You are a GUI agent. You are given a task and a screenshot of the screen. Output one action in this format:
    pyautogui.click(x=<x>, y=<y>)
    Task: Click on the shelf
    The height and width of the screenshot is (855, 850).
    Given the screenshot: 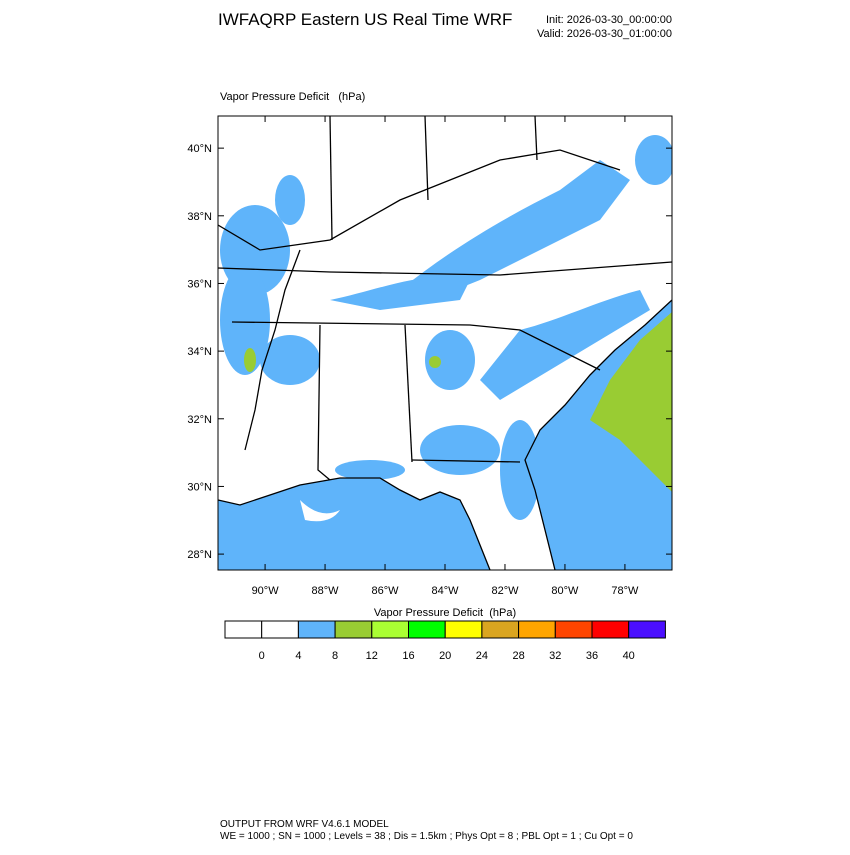 What is the action you would take?
    pyautogui.click(x=320, y=511)
    